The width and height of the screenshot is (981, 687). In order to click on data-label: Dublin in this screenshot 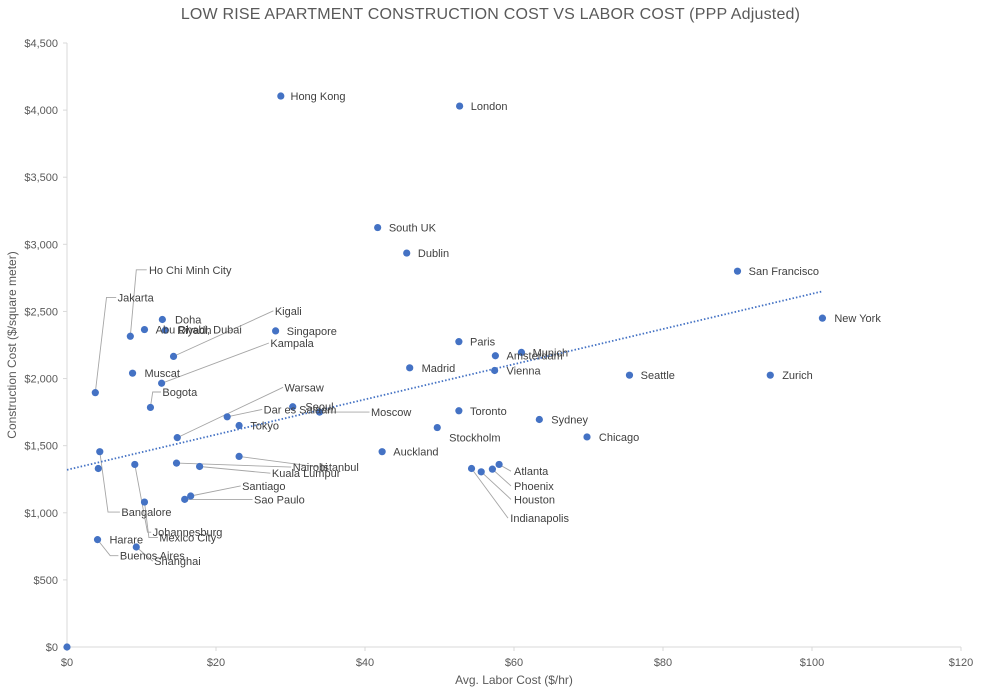, I will do `click(433, 254)`.